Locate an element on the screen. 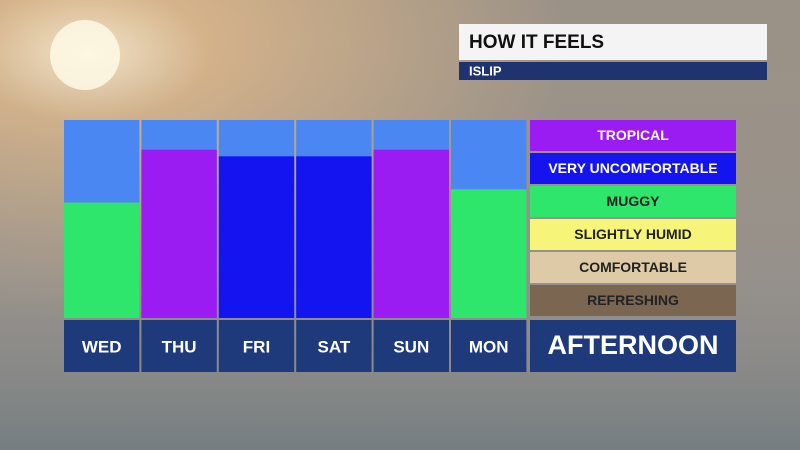 Image resolution: width=800 pixels, height=450 pixels. title: HOW IT FEELS is located at coordinates (536, 42).